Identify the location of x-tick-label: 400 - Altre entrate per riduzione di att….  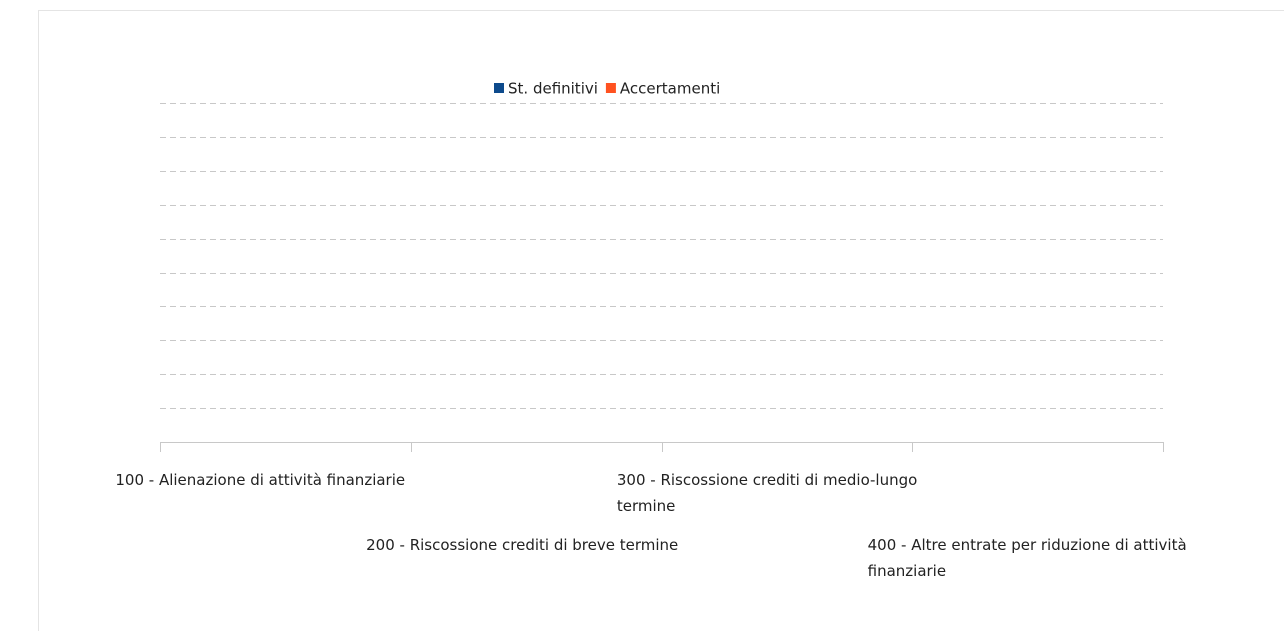
(1027, 558).